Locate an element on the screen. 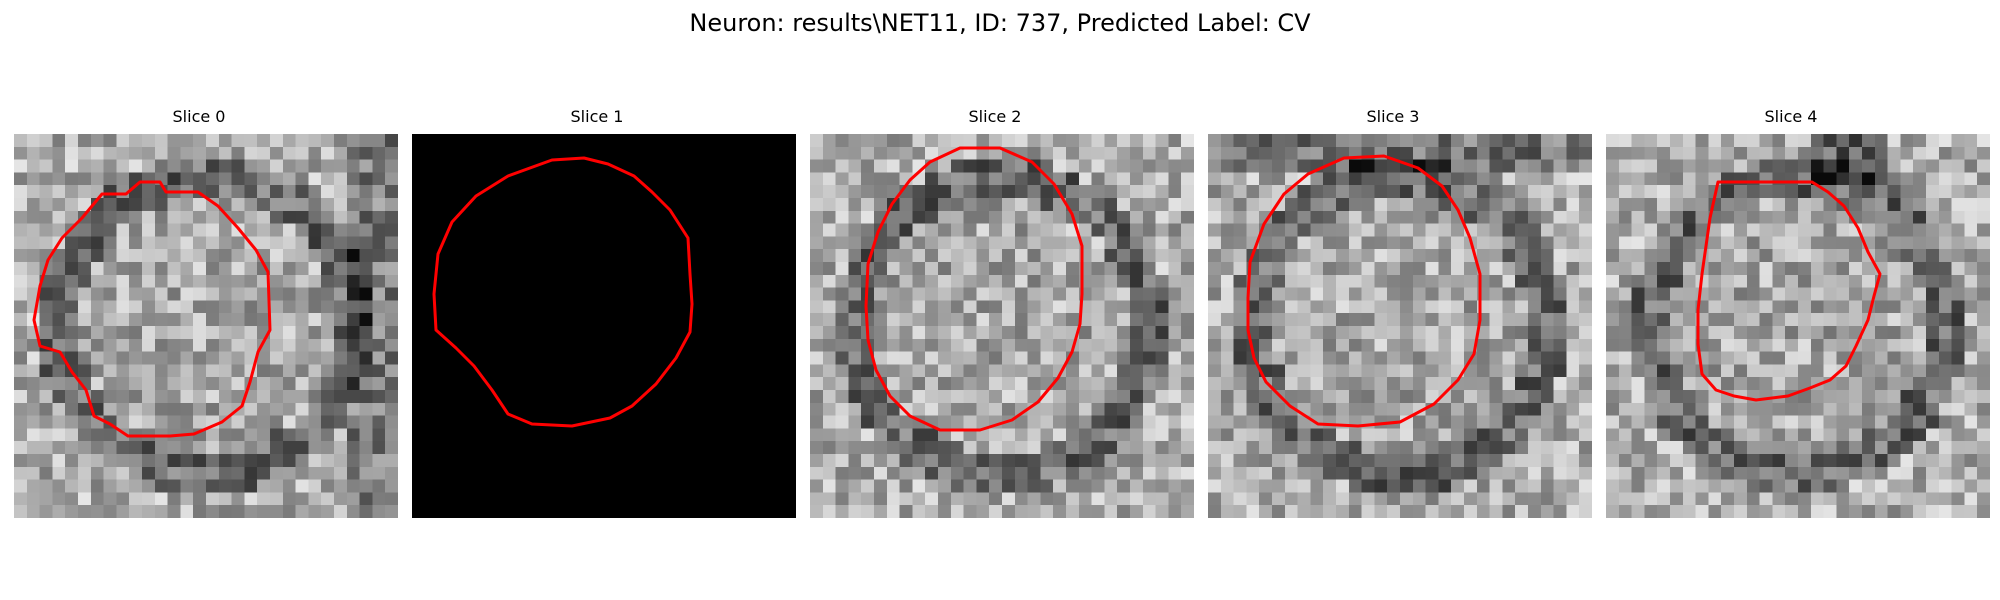 The image size is (2000, 600). slice-panel-1: Slice 1 is located at coordinates (597, 317).